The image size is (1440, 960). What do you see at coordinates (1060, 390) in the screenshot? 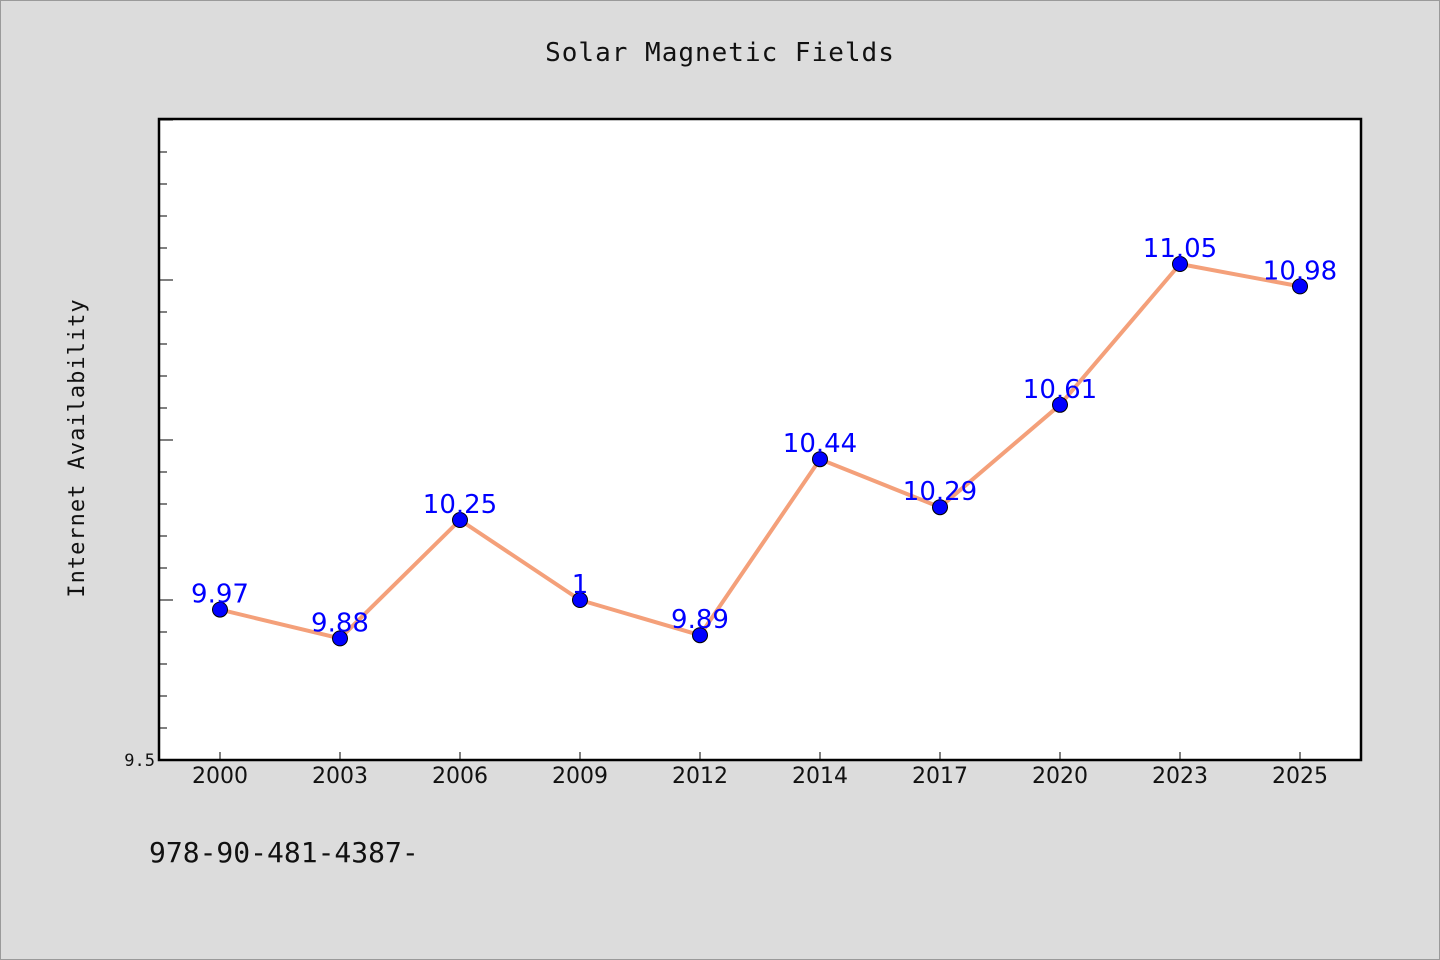
I see `data-label: 10.61` at bounding box center [1060, 390].